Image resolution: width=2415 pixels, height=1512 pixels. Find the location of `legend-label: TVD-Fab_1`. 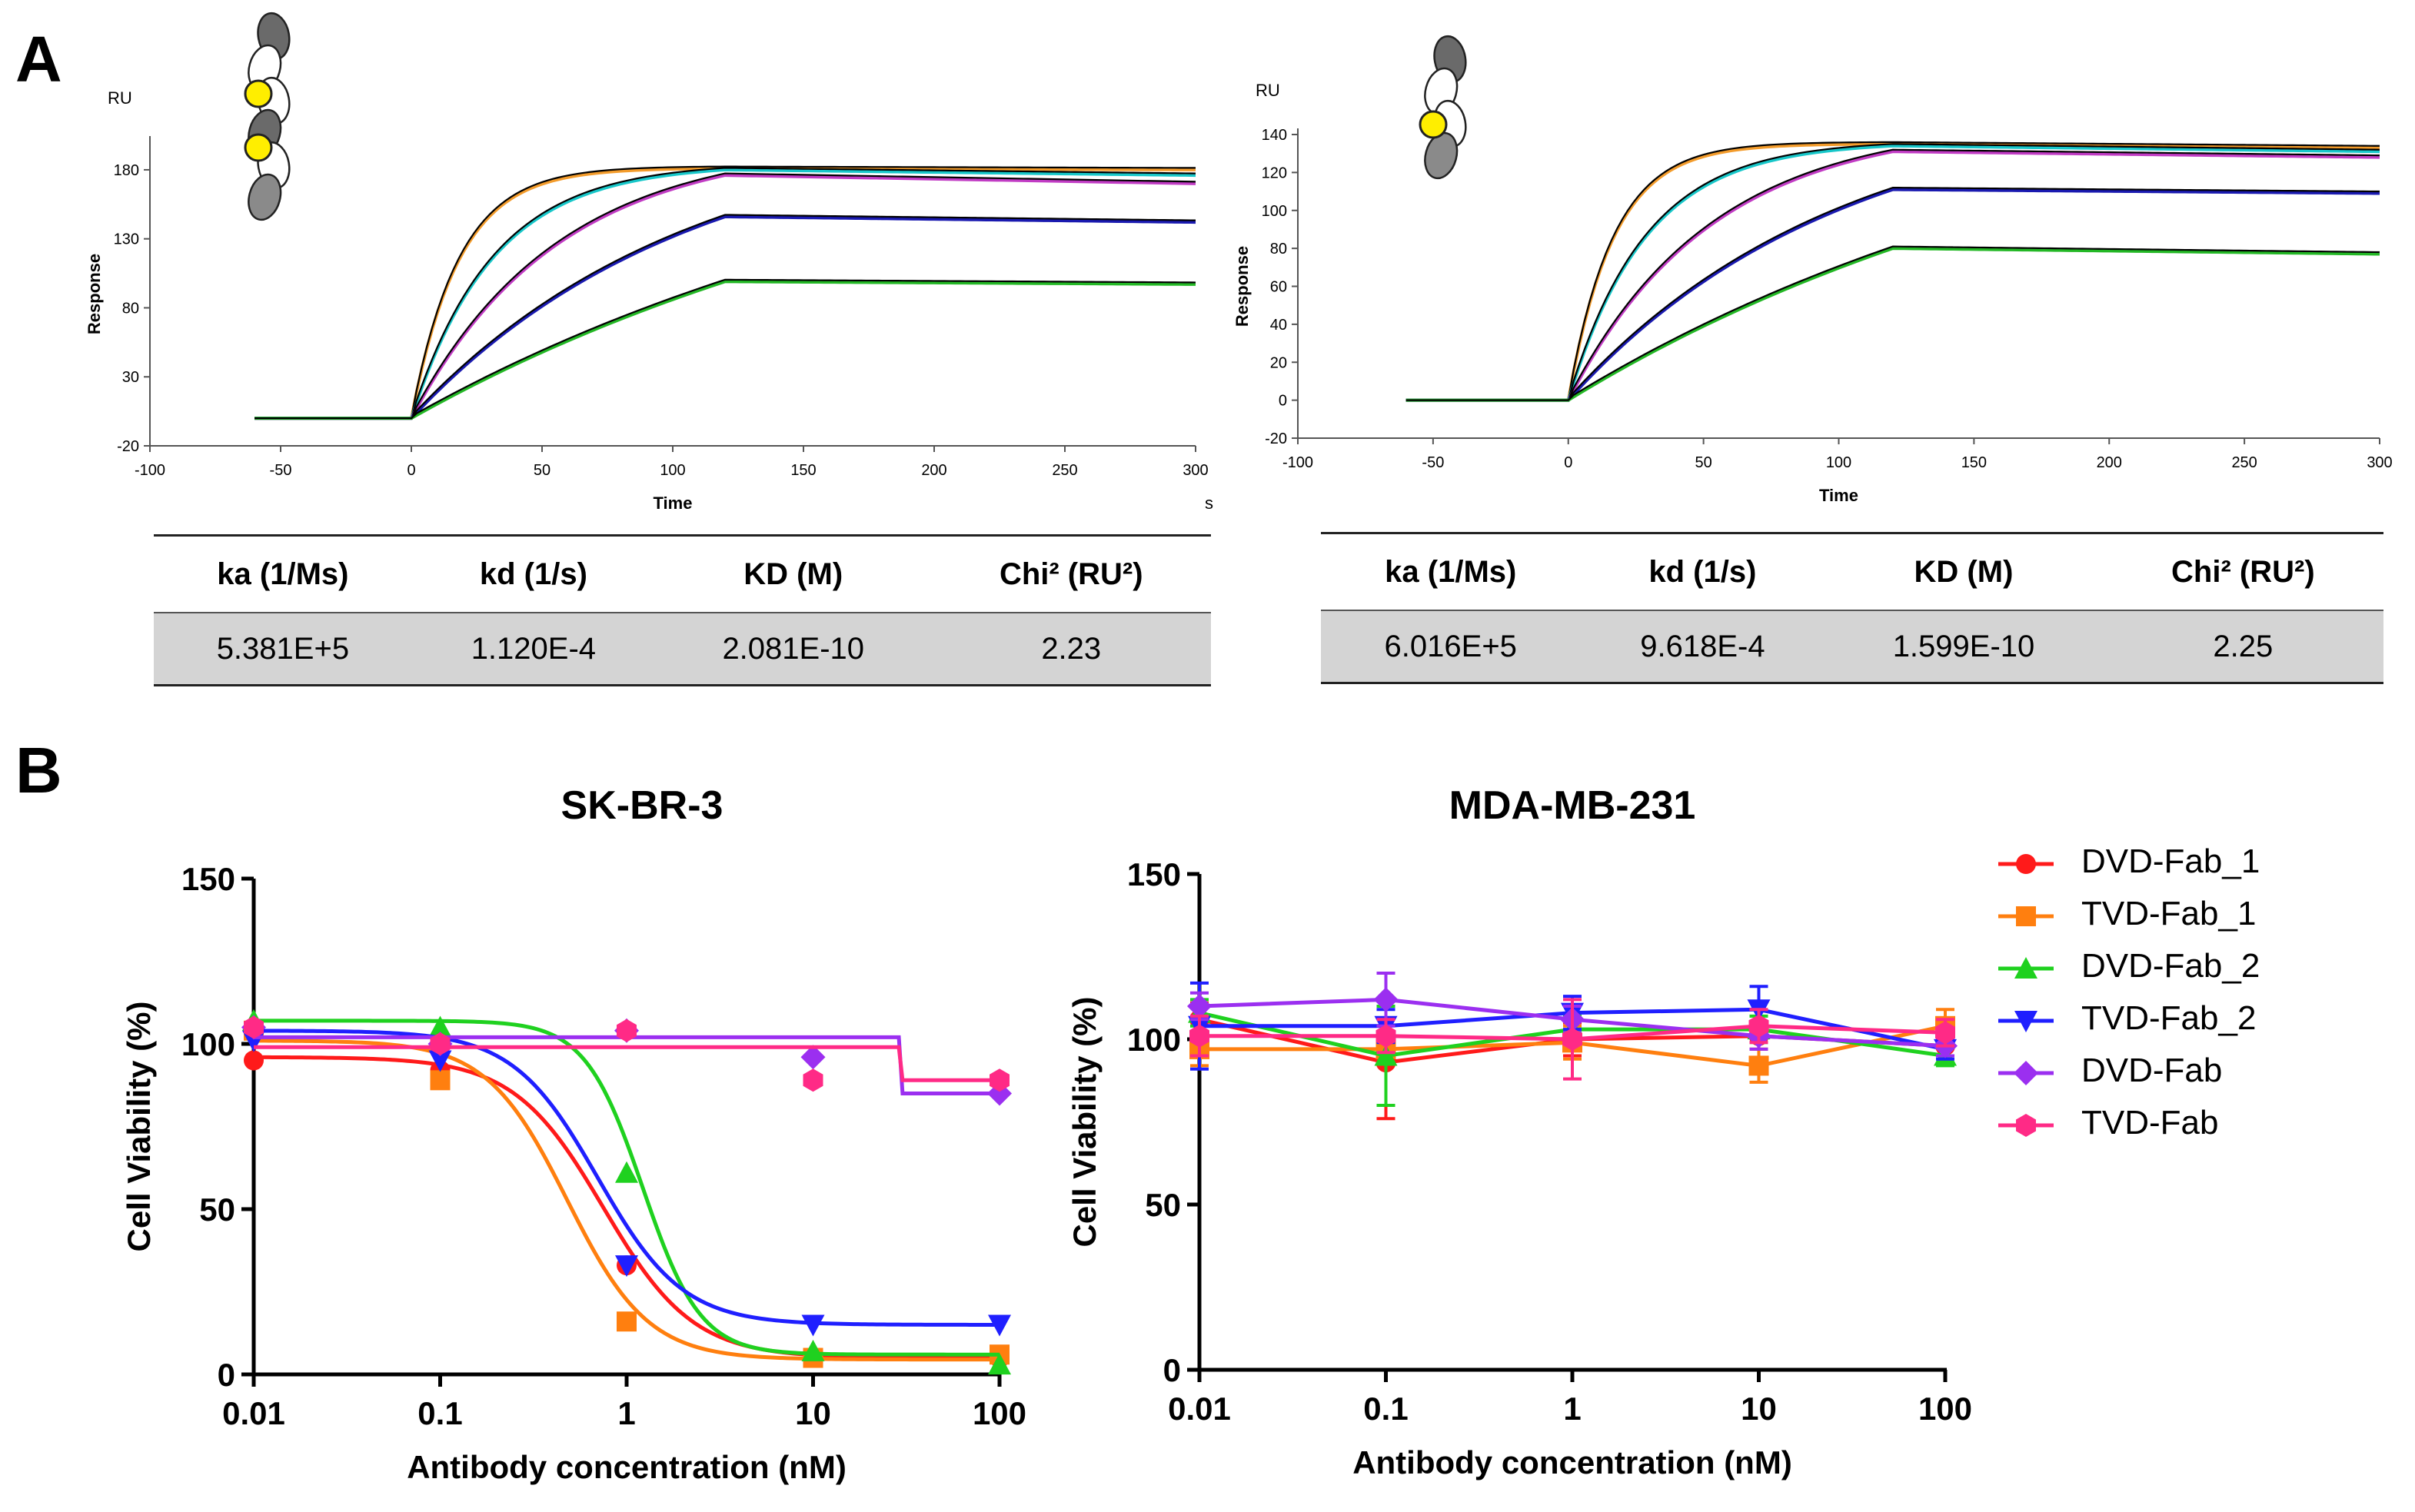

legend-label: TVD-Fab_1 is located at coordinates (2169, 913).